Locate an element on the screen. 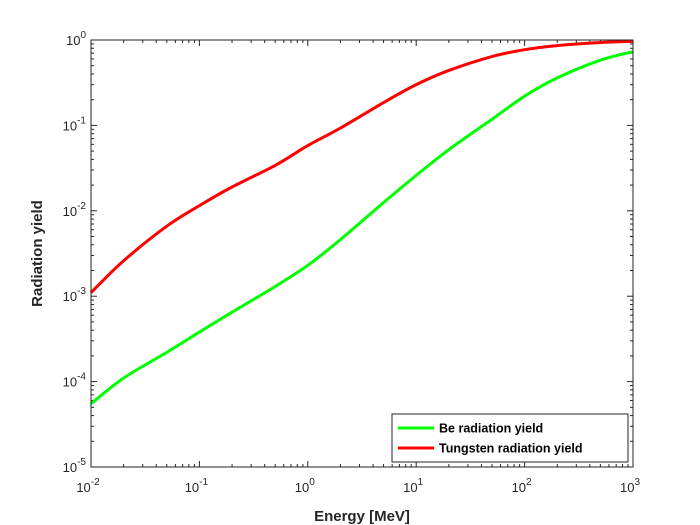 The height and width of the screenshot is (525, 700). x-tick-label-exponent: -2 is located at coordinates (95, 482).